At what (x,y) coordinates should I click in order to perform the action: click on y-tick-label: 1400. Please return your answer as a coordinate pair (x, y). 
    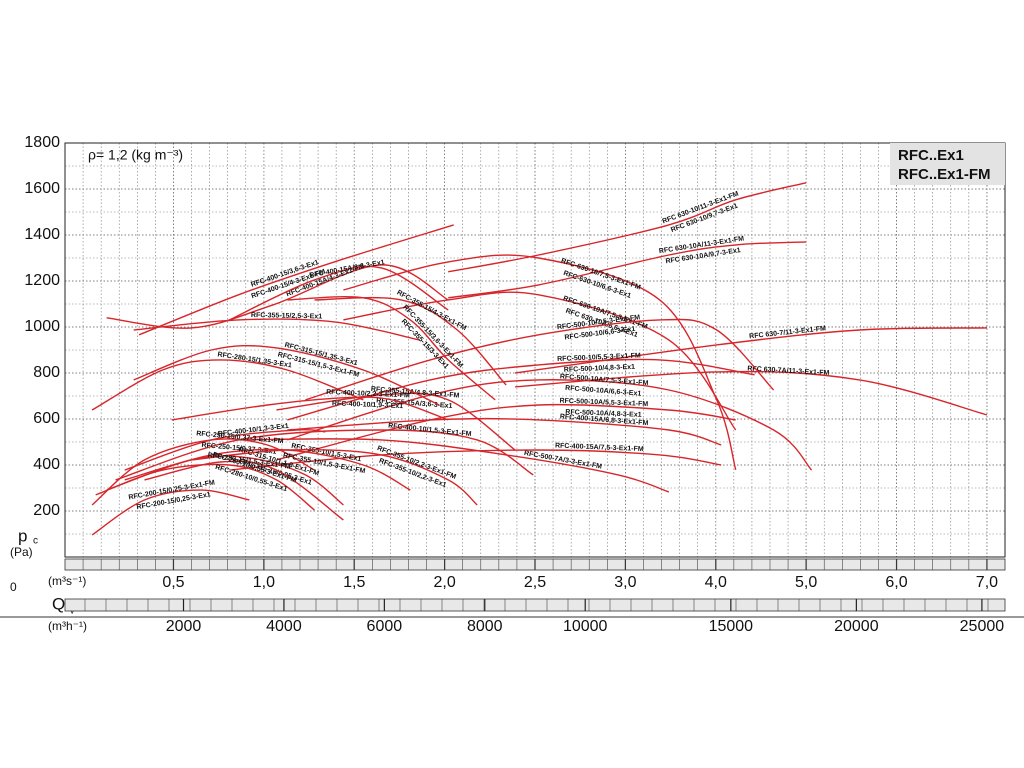
    Looking at the image, I should click on (42, 234).